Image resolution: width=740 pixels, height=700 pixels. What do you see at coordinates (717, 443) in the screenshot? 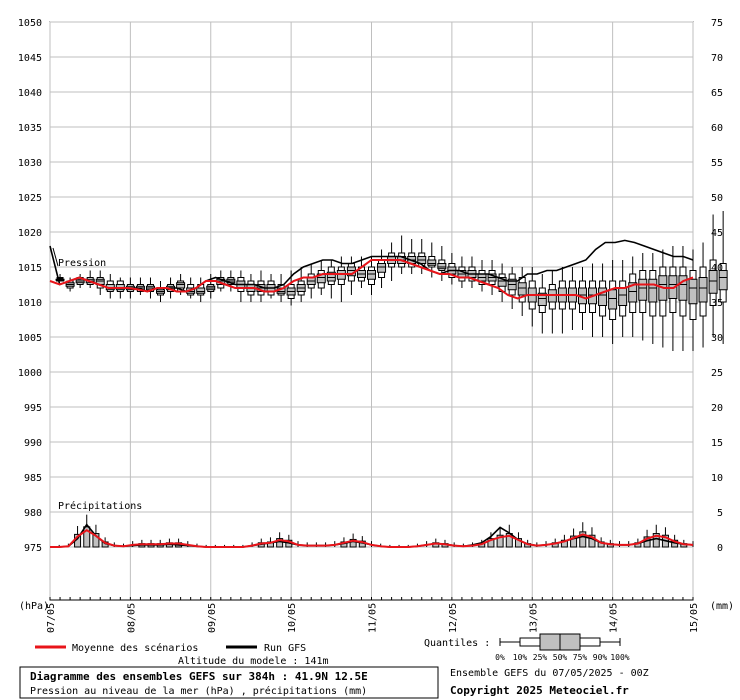
I see `right-tick-label: 15` at bounding box center [717, 443].